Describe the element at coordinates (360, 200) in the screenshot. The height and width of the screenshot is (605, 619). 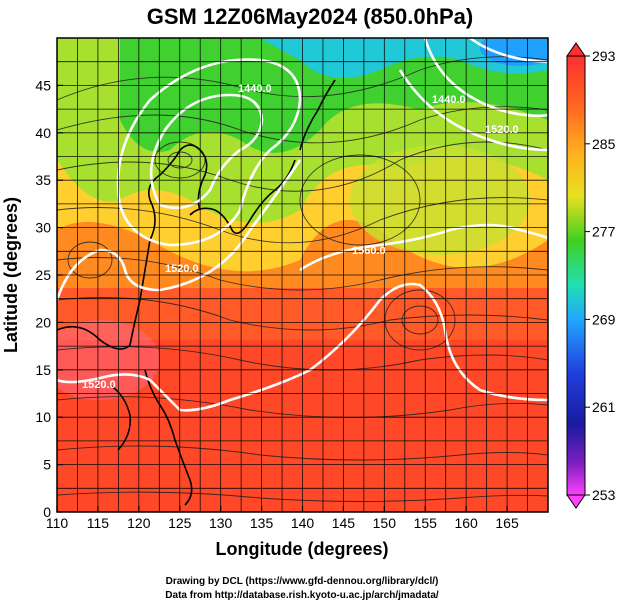
I see `streamline-anticyclone` at that location.